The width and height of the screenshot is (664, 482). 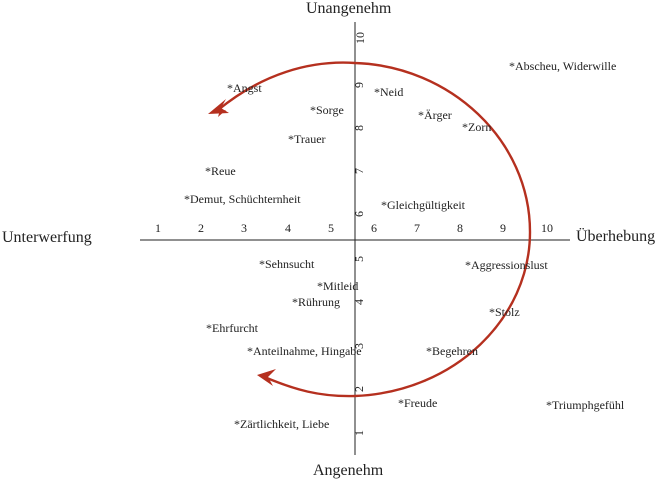 What do you see at coordinates (316, 302) in the screenshot?
I see `emotion-ruehrung: *Rührung` at bounding box center [316, 302].